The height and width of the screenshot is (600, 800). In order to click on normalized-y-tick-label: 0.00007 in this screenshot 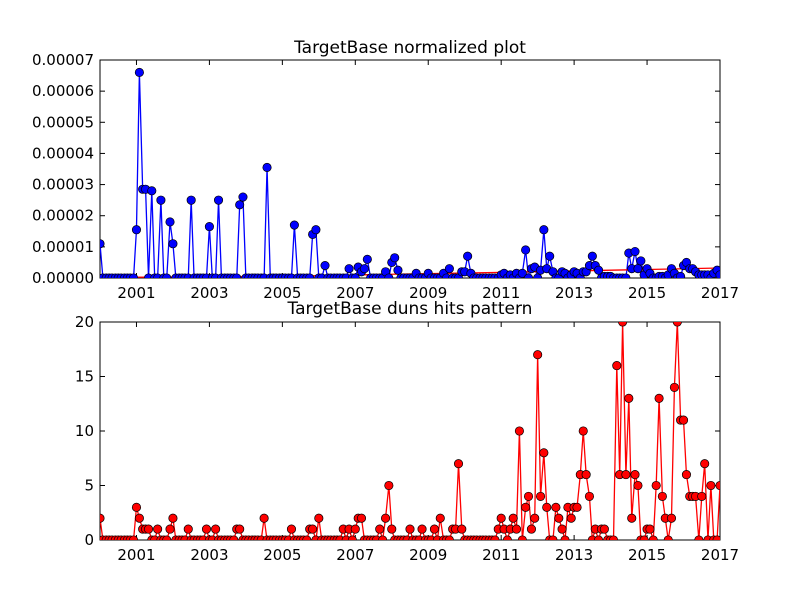, I will do `click(63, 60)`.